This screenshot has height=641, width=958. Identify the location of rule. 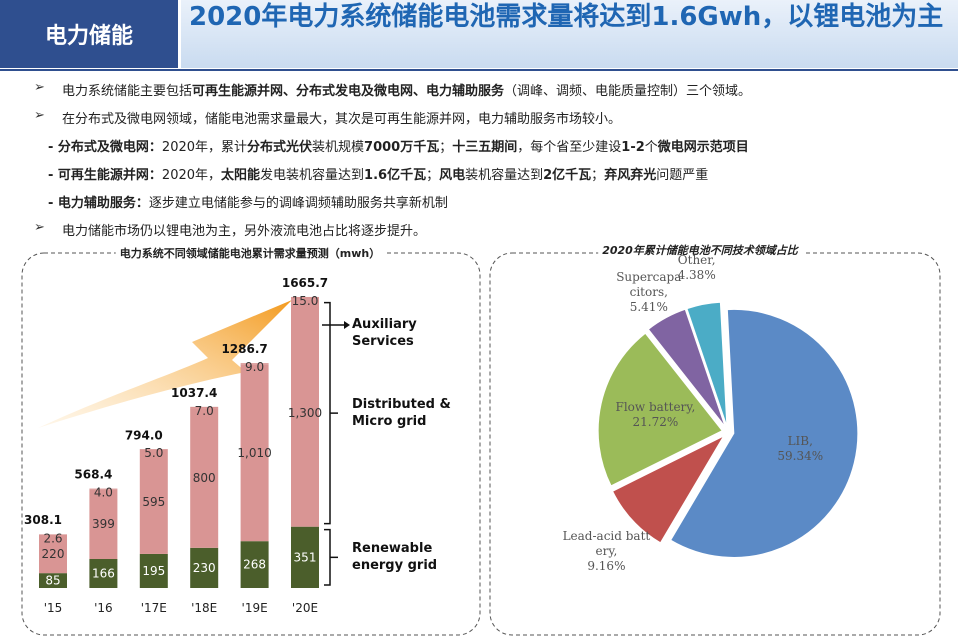
(479, 70).